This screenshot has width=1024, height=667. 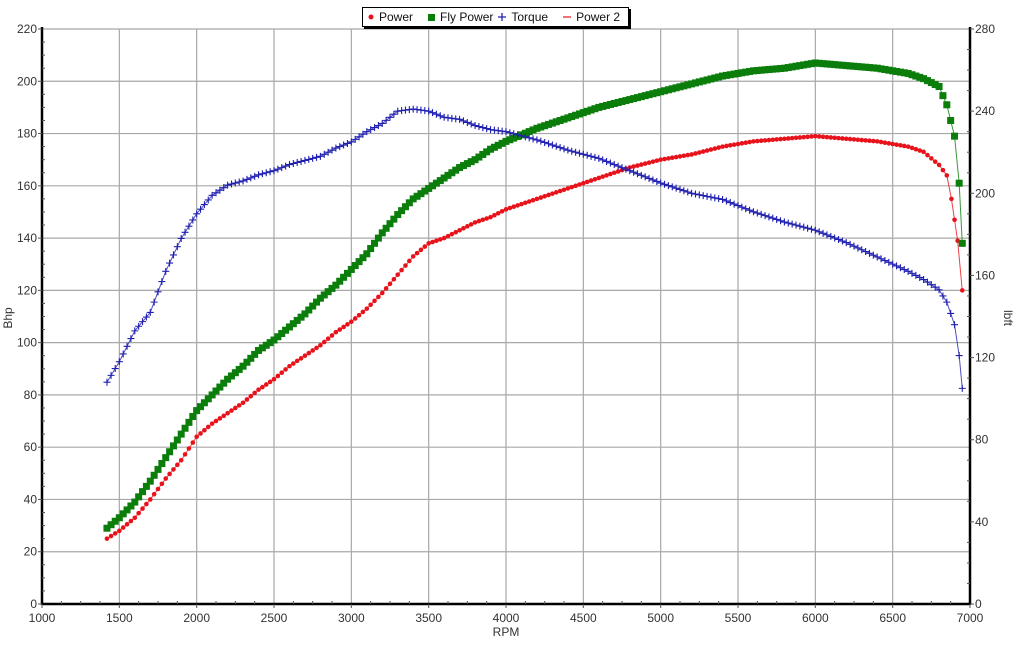 What do you see at coordinates (27, 343) in the screenshot?
I see `y-tick-label: 100` at bounding box center [27, 343].